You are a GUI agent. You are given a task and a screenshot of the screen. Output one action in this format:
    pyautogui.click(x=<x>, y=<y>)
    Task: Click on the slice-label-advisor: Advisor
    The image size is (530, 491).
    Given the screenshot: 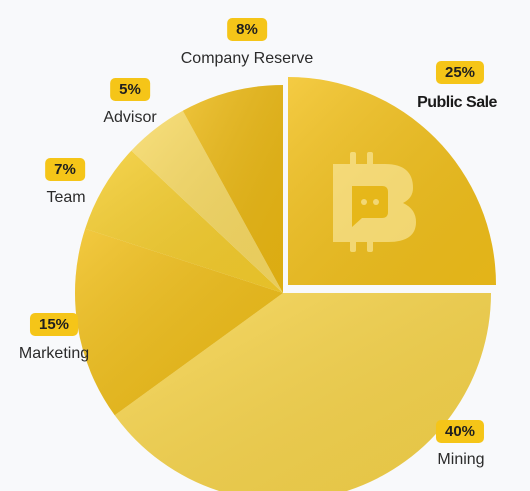 What is the action you would take?
    pyautogui.click(x=130, y=117)
    